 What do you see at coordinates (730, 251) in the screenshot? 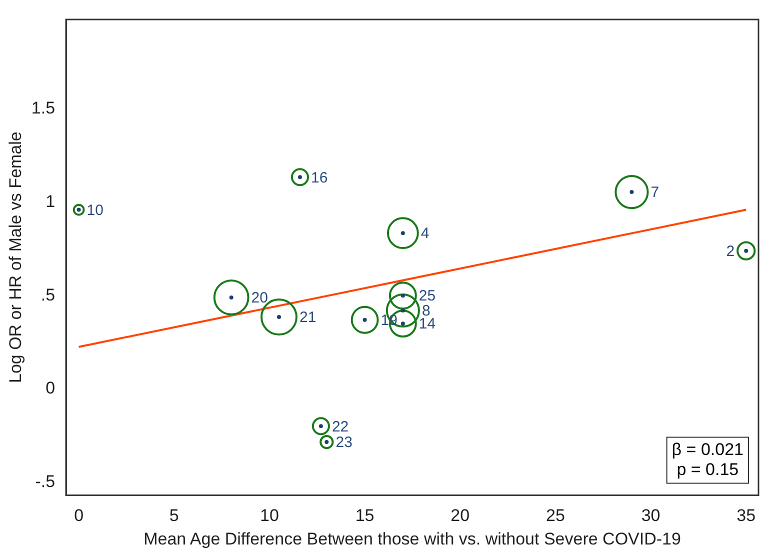
I see `annotation: 2` at bounding box center [730, 251].